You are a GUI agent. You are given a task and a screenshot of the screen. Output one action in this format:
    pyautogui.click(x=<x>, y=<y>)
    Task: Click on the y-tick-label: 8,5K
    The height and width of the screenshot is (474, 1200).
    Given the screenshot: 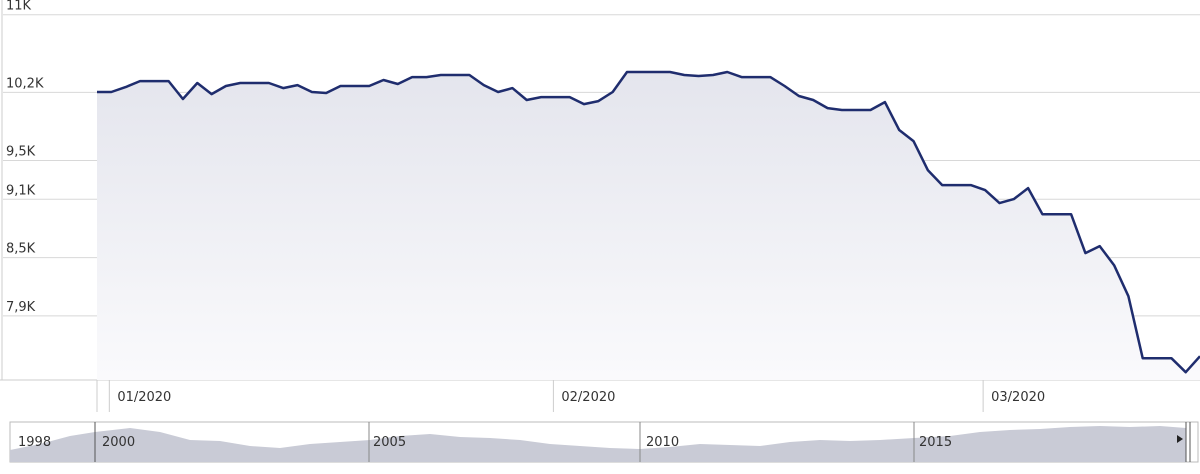 What is the action you would take?
    pyautogui.click(x=21, y=249)
    